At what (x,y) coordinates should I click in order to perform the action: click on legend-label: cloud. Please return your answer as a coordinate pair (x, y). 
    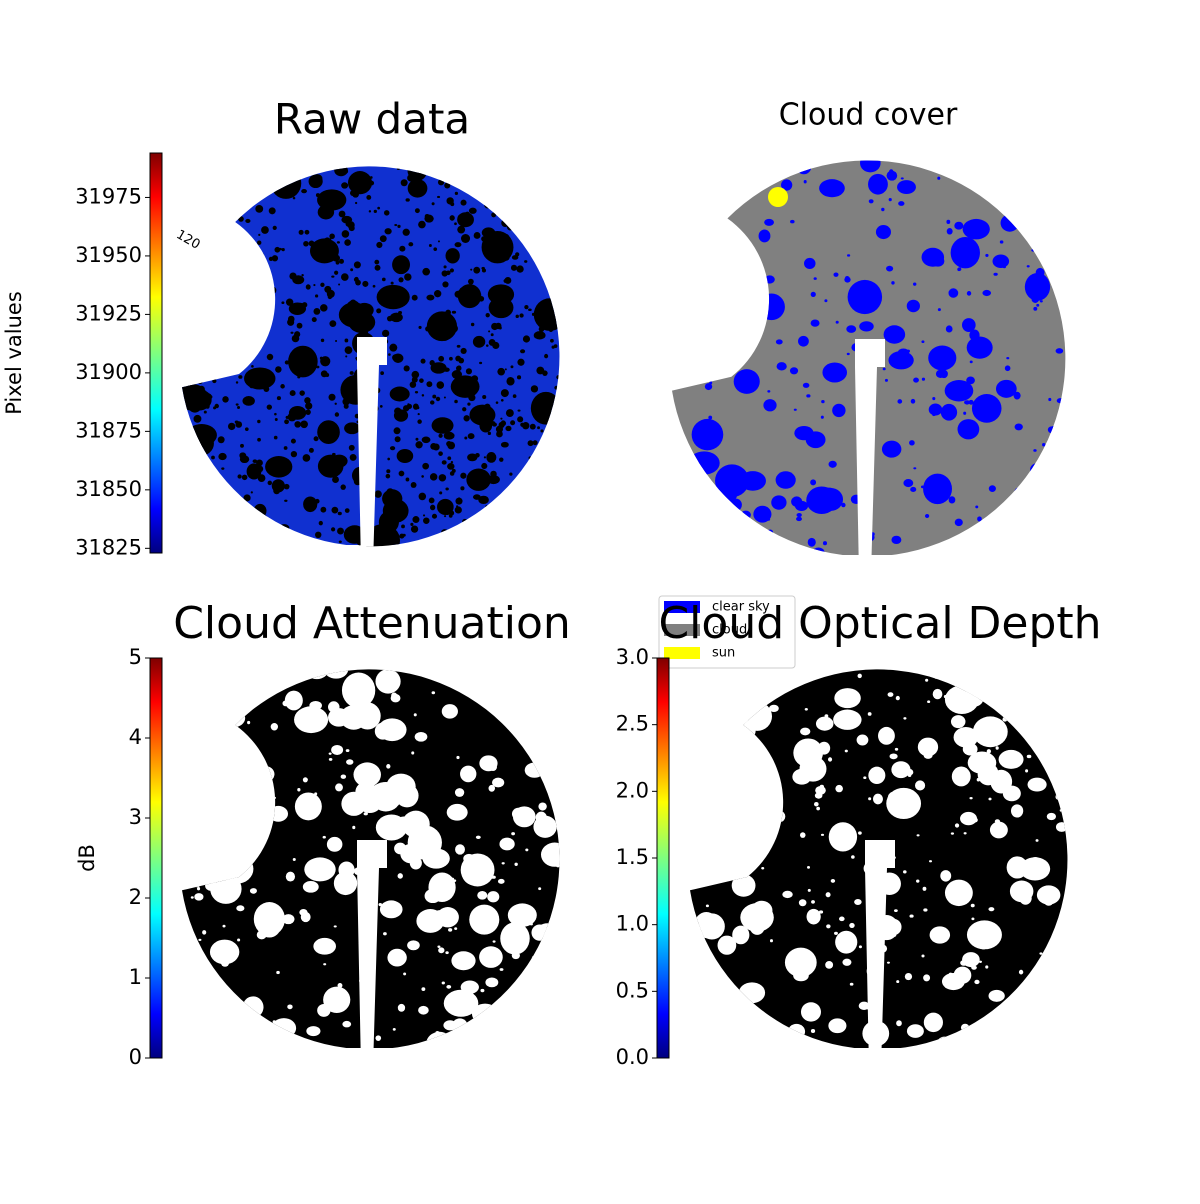
    Looking at the image, I should click on (729, 630).